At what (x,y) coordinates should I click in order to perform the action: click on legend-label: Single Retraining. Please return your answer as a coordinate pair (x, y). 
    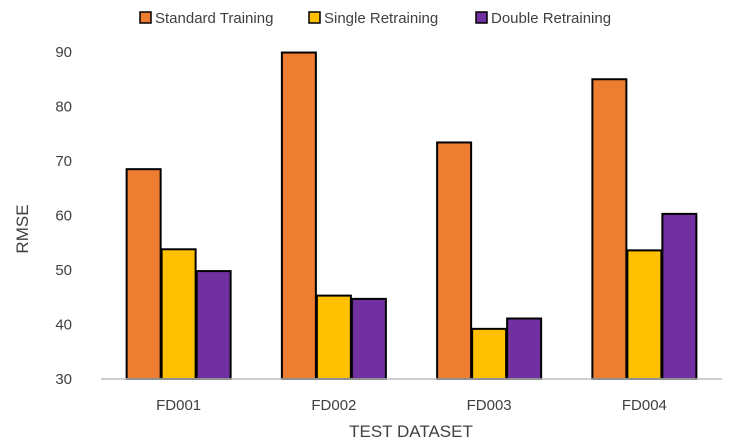
    Looking at the image, I should click on (381, 18).